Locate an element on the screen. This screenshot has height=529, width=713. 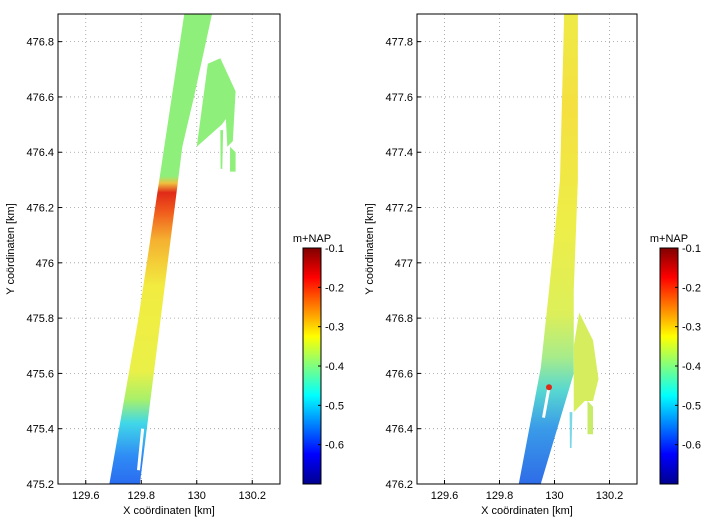
y-tick-label: 475.6 is located at coordinates (40, 374).